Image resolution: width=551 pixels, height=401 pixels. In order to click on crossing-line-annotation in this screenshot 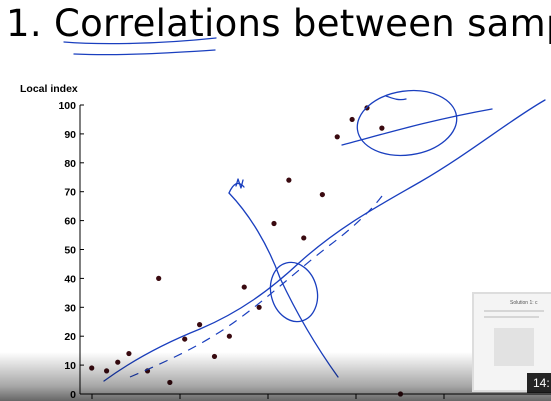, I will do `click(283, 285)`.